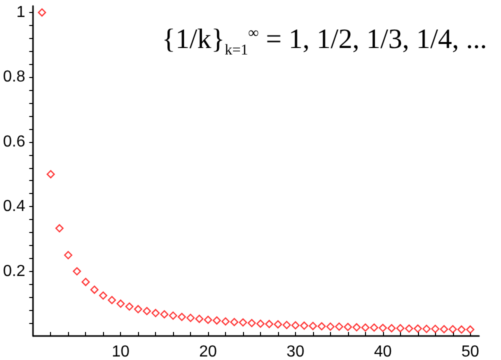 The height and width of the screenshot is (360, 501). Describe the element at coordinates (14, 77) in the screenshot. I see `y-tick-label: 0.8` at that location.